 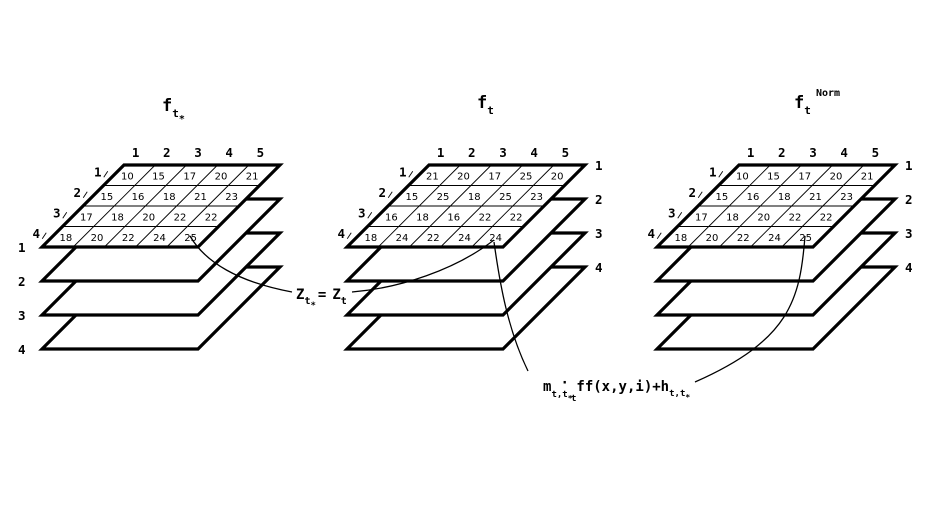 What do you see at coordinates (503, 152) in the screenshot?
I see `stack-2-col-label: 3` at bounding box center [503, 152].